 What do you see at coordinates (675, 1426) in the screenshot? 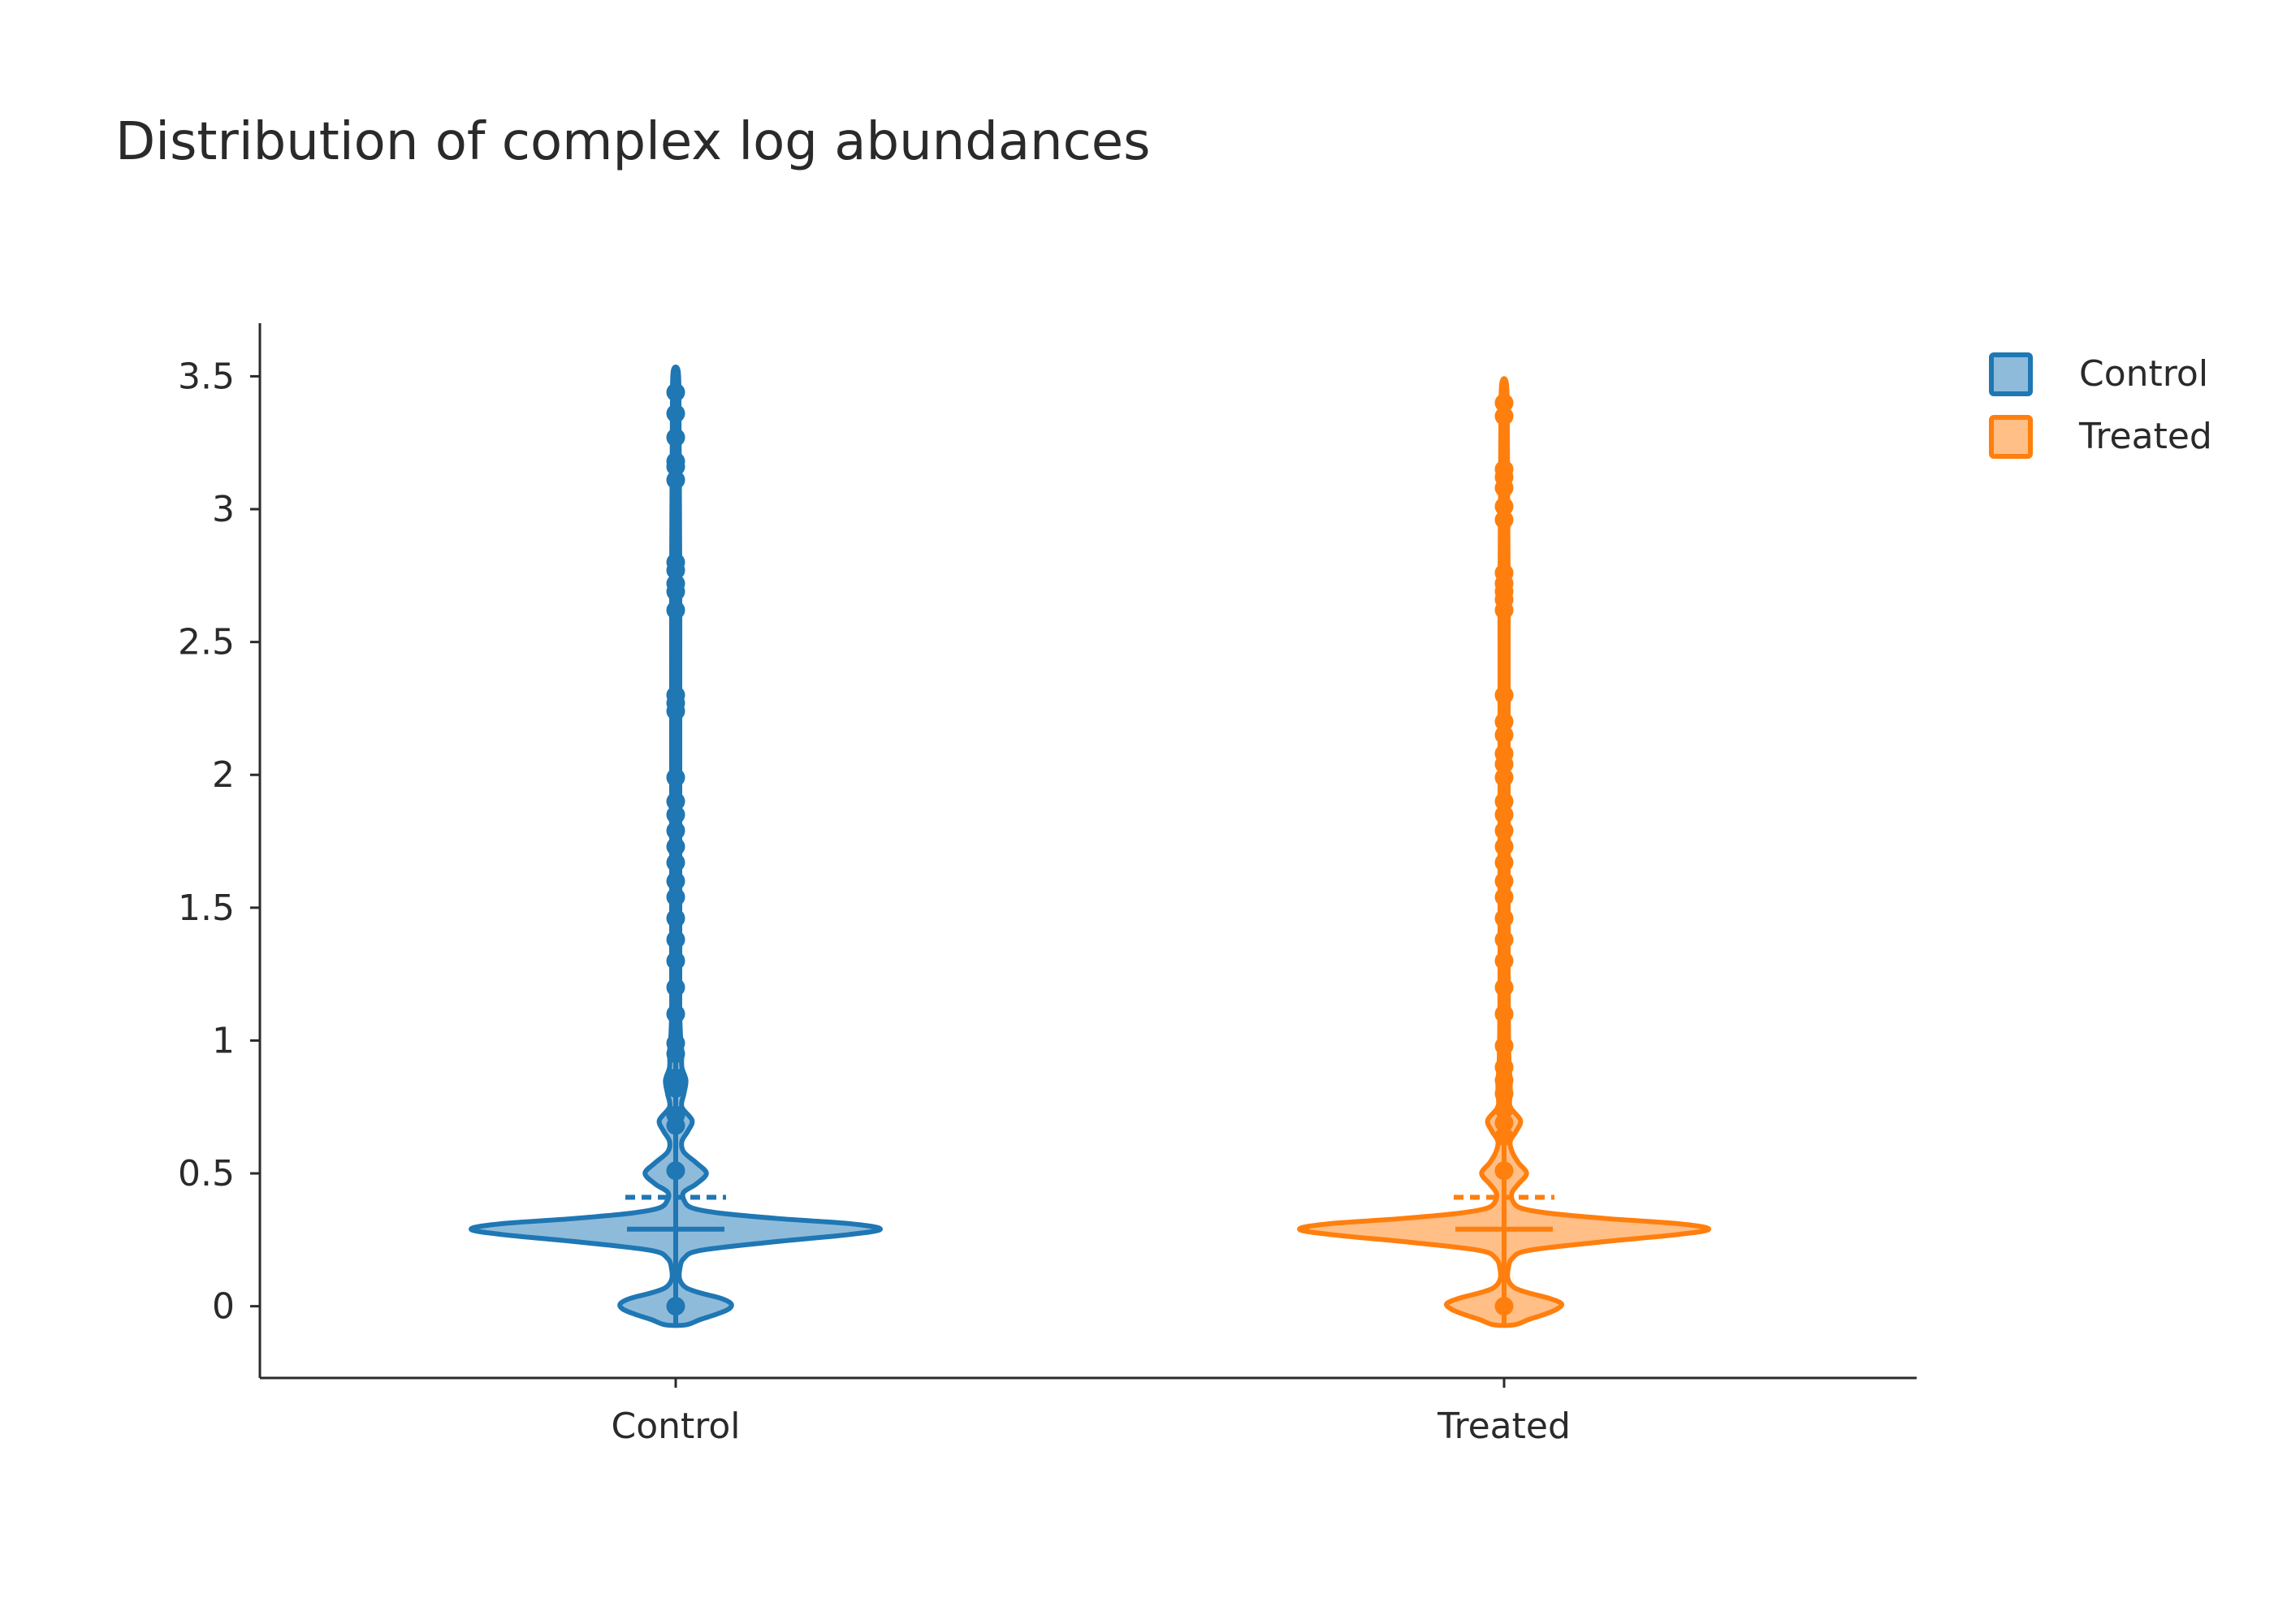
I see `x-tick-label: Control` at bounding box center [675, 1426].